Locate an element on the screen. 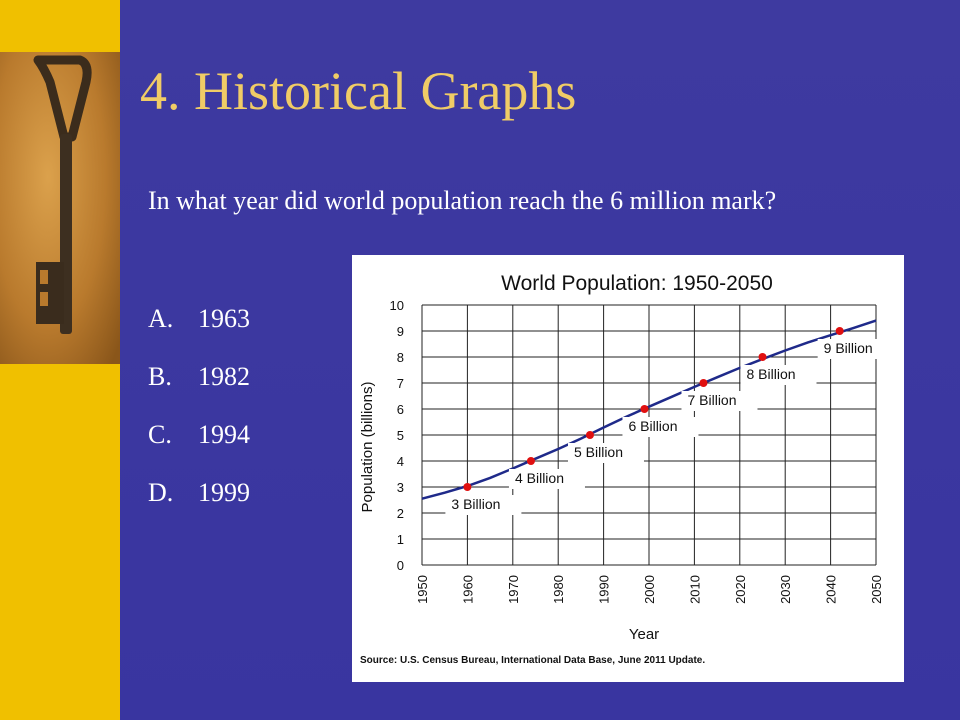 The image size is (960, 720). x-tick-label: 2000 is located at coordinates (649, 589).